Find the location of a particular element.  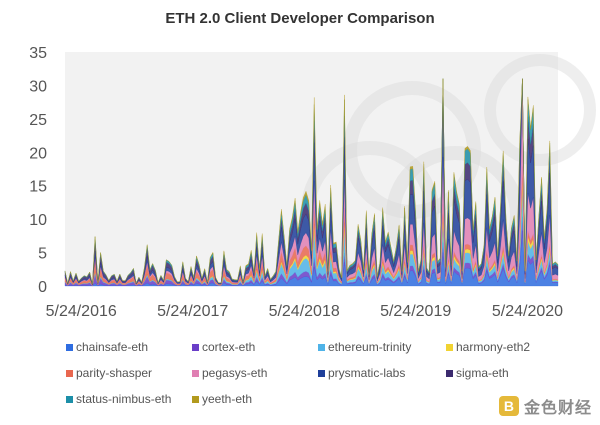

y-tick-label: 5 is located at coordinates (42, 254).